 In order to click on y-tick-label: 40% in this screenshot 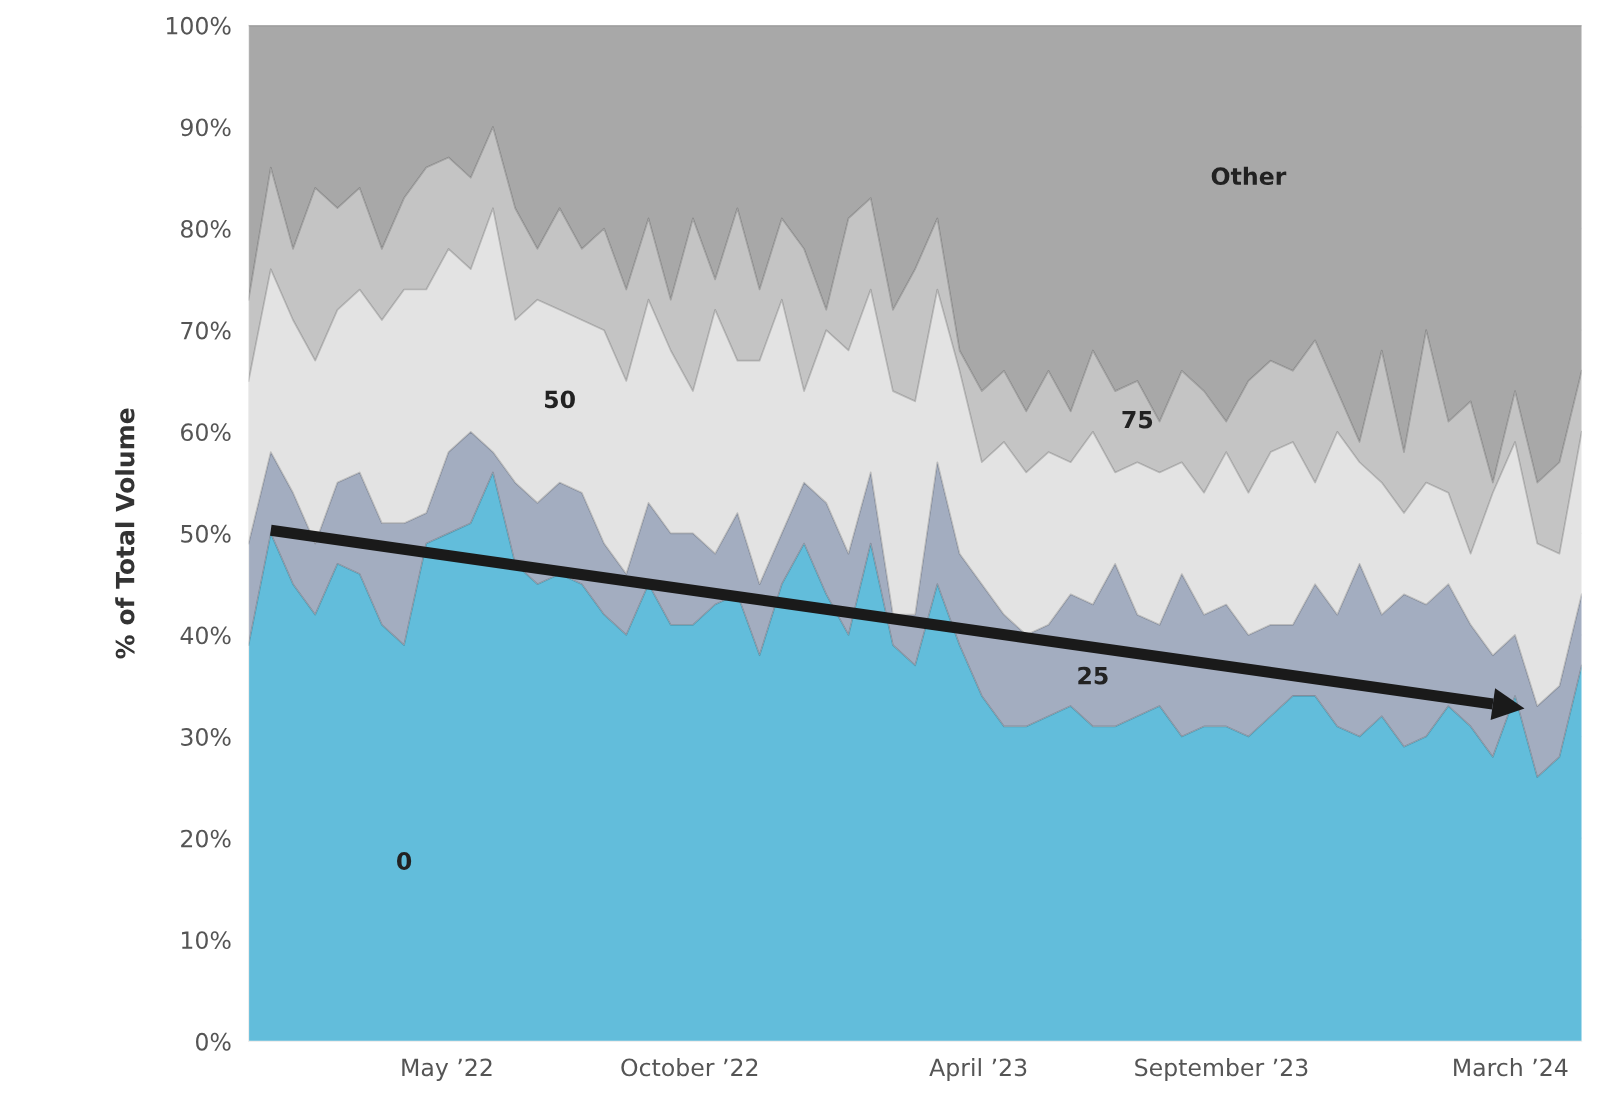, I will do `click(205, 635)`.